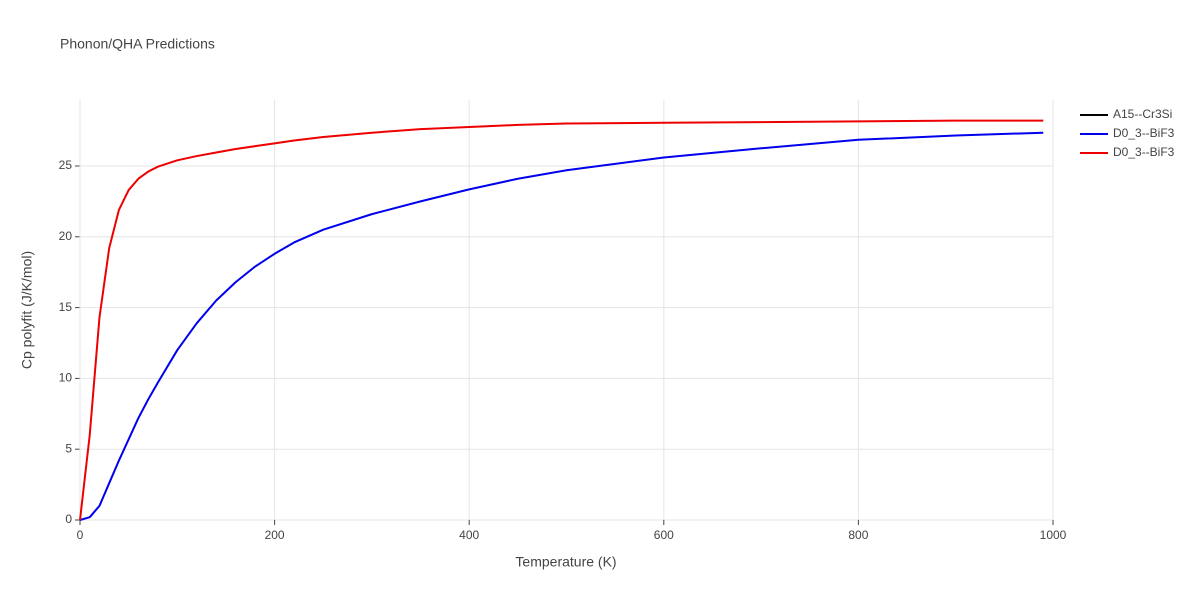 The image size is (1200, 600). Describe the element at coordinates (1142, 114) in the screenshot. I see `legend-label: A15--Cr3Si` at that location.